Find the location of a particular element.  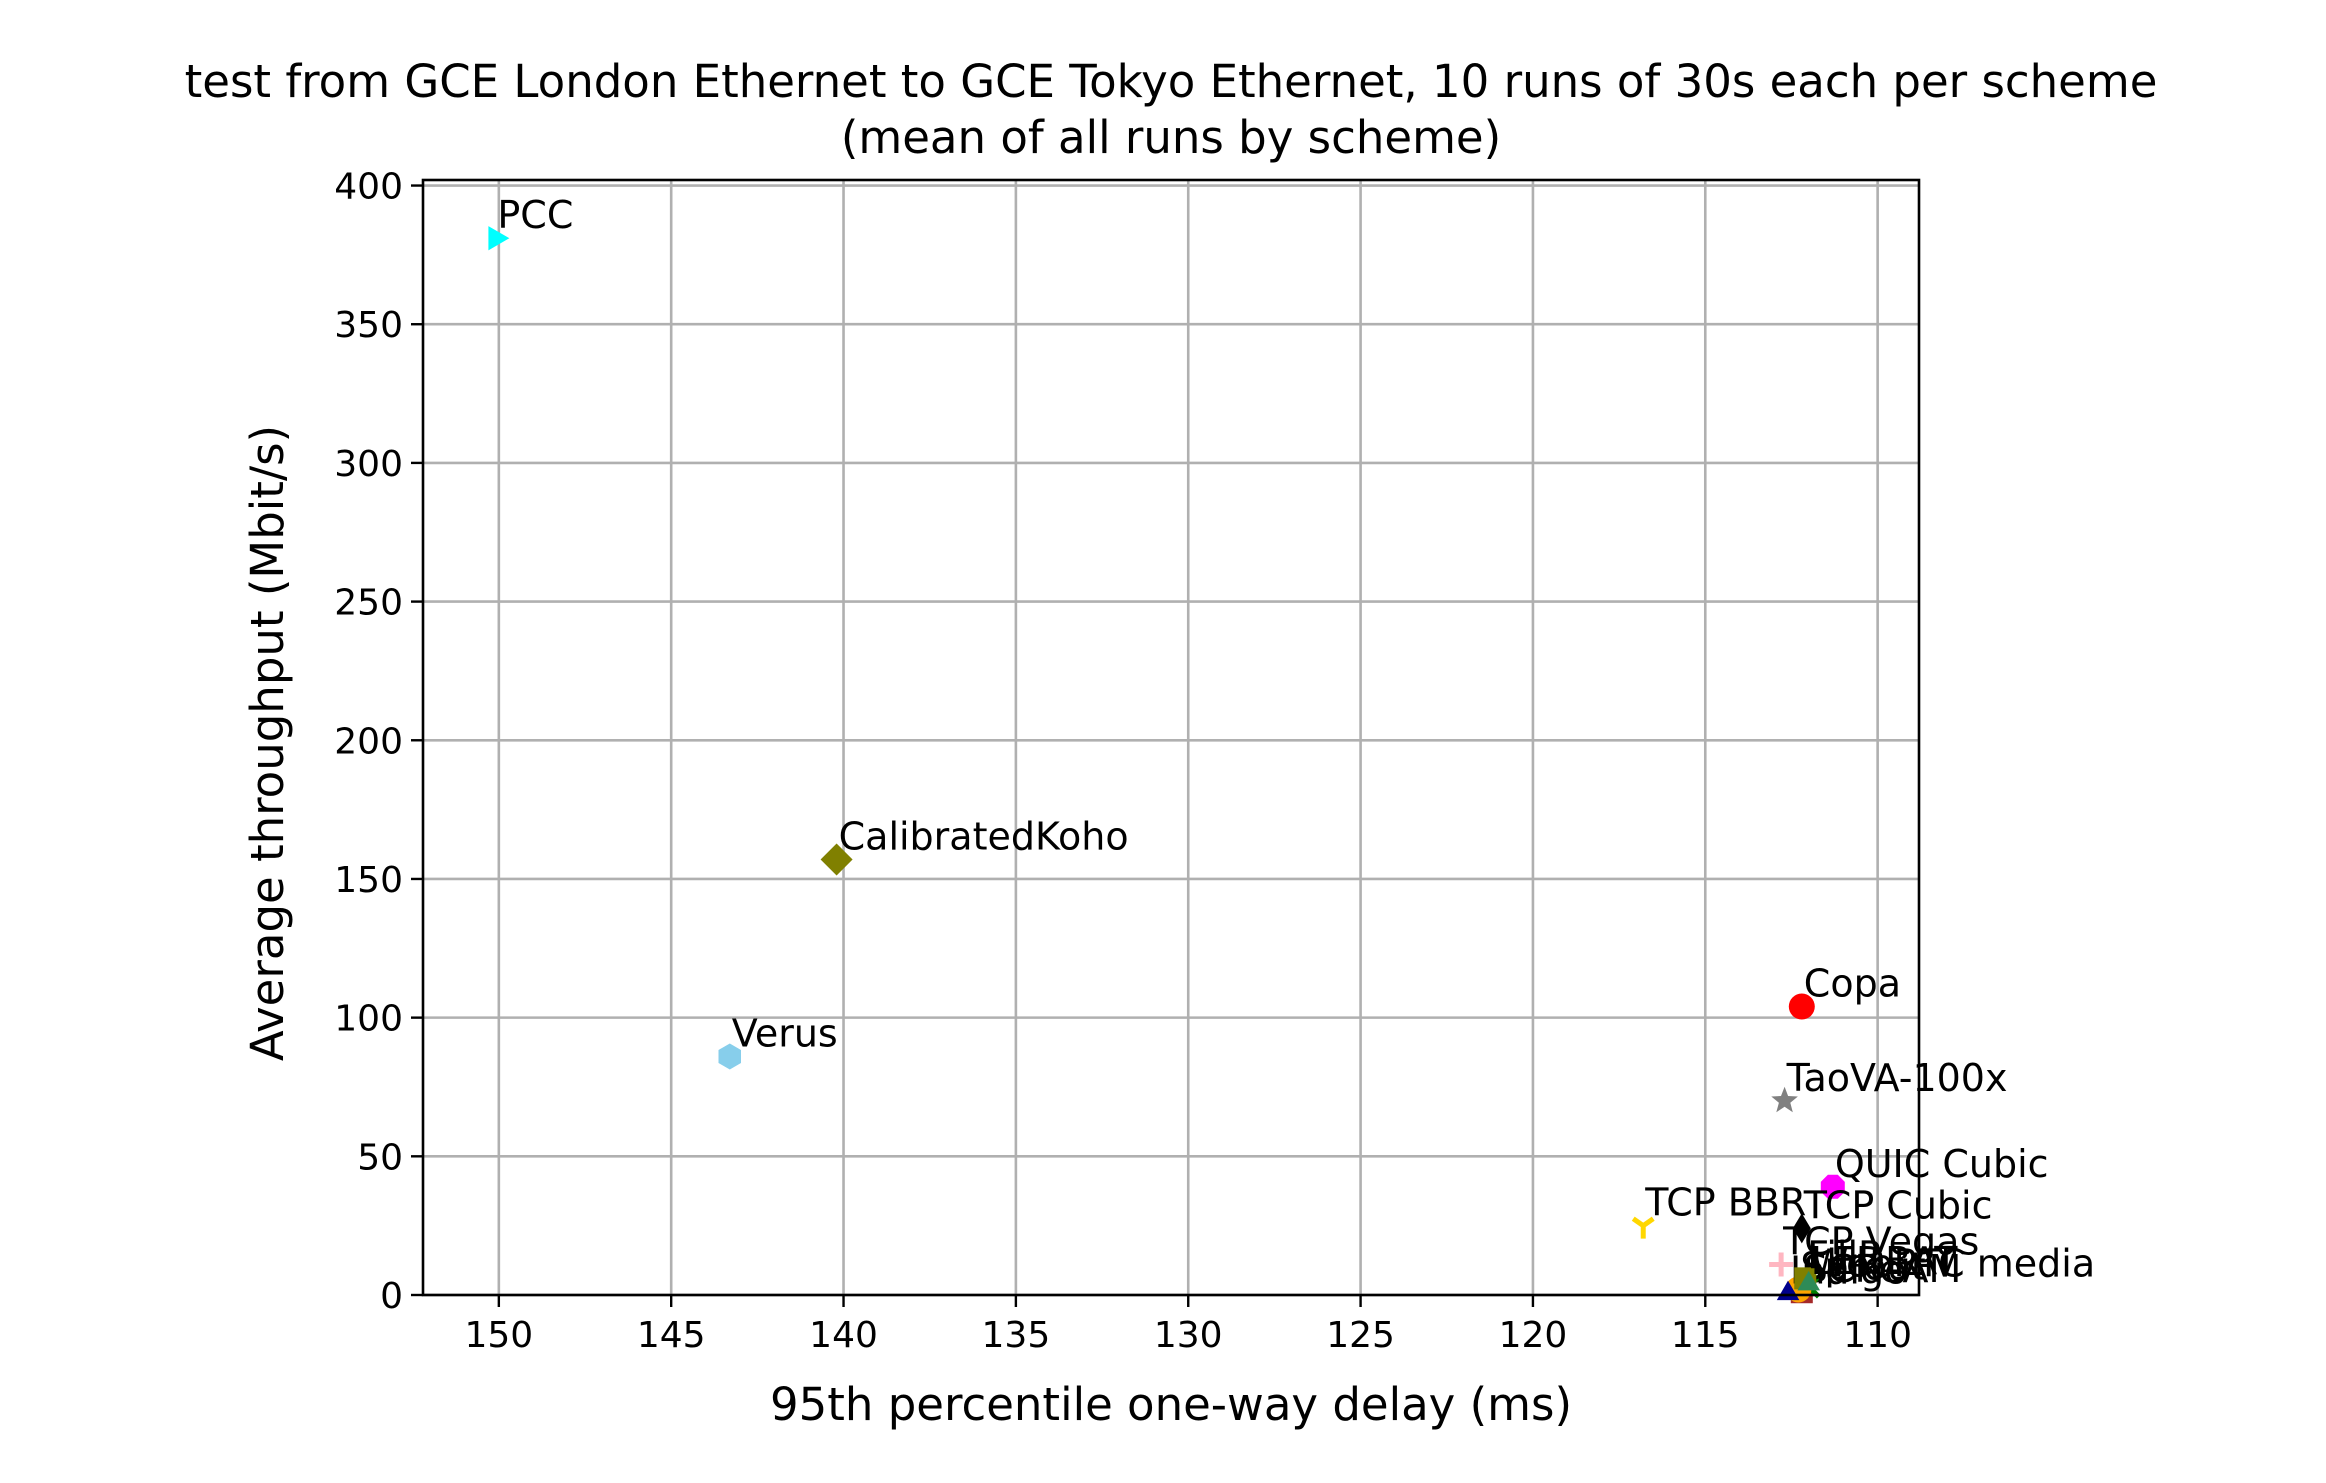

point-label-tcp-cubic: TCP Cubic is located at coordinates (1898, 1205).